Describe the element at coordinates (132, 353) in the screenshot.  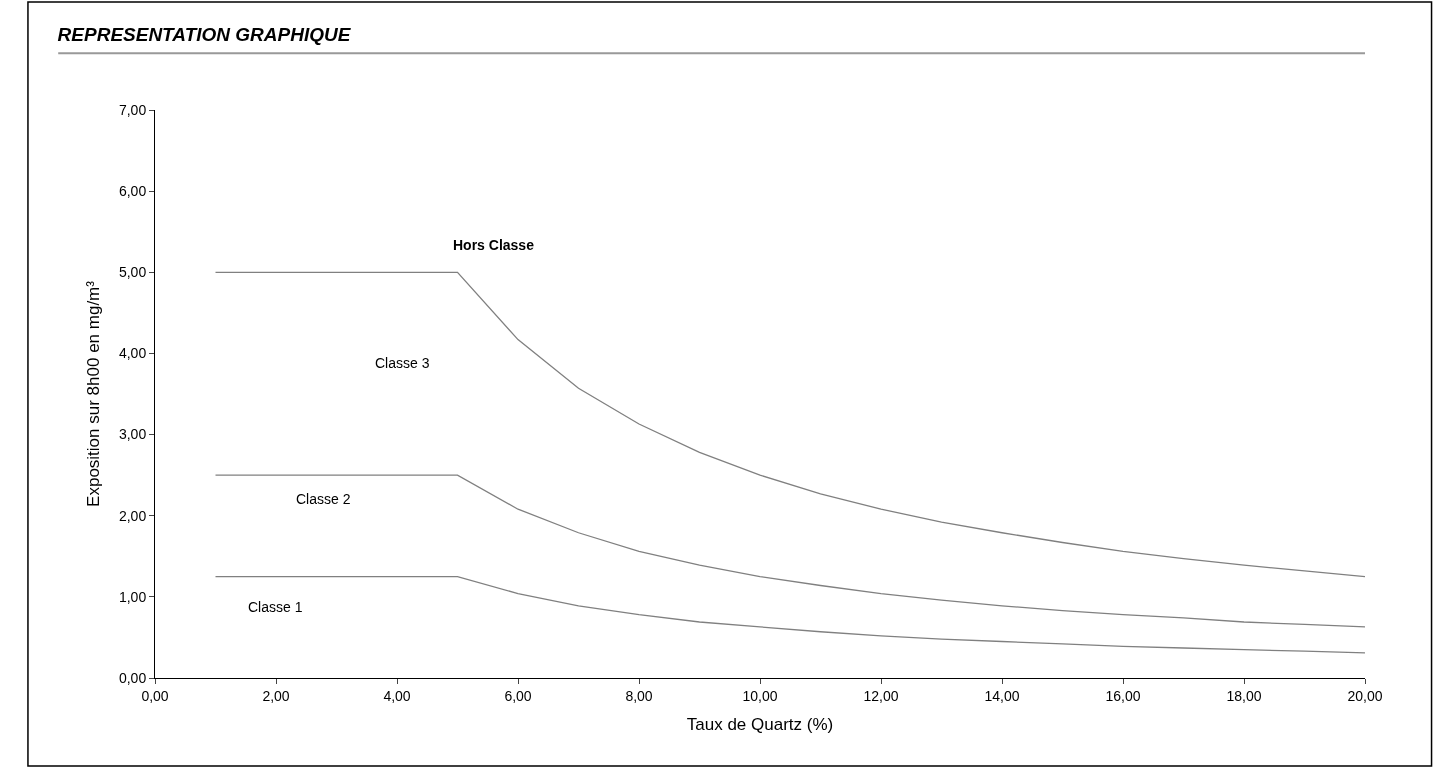
I see `y-tick-label: 4,00` at that location.